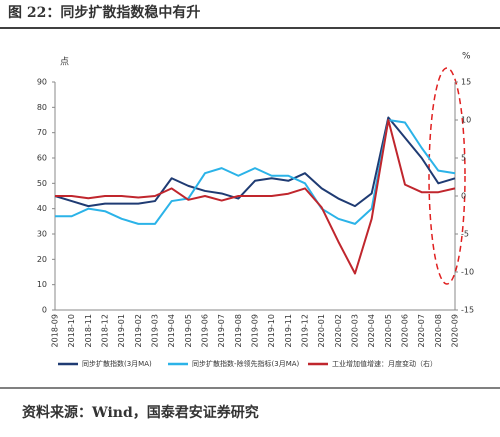 The height and width of the screenshot is (437, 500). I want to click on y2-tick-label: 15, so click(466, 82).